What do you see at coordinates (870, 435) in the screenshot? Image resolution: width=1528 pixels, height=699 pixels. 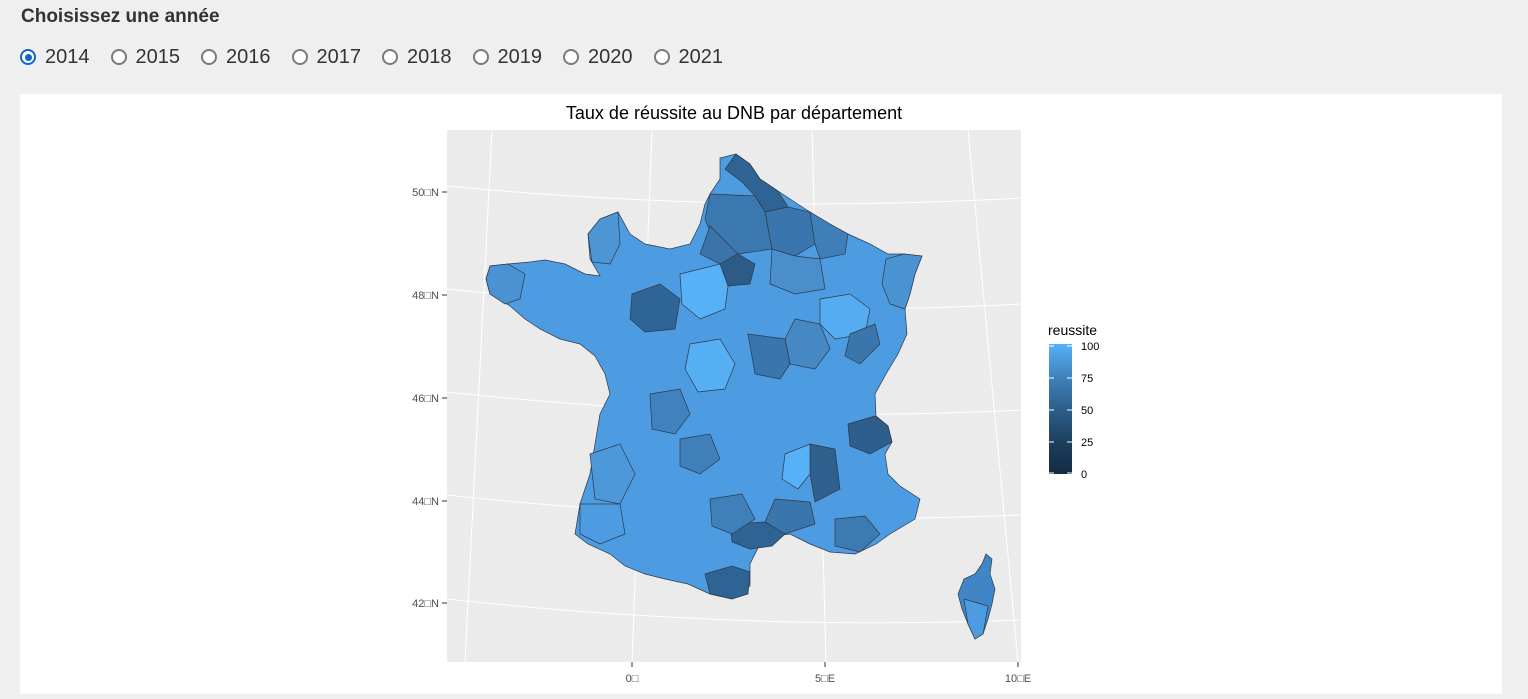 I see `dept-haute-savoie` at bounding box center [870, 435].